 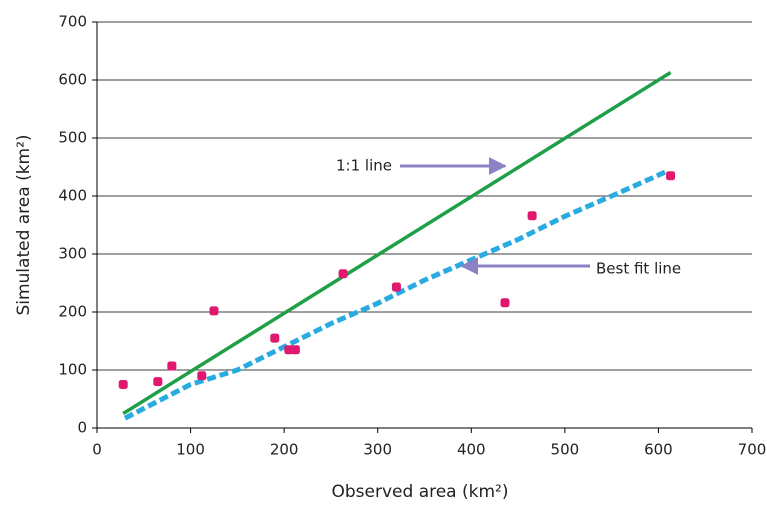 What do you see at coordinates (377, 450) in the screenshot?
I see `x-tick-label: 300` at bounding box center [377, 450].